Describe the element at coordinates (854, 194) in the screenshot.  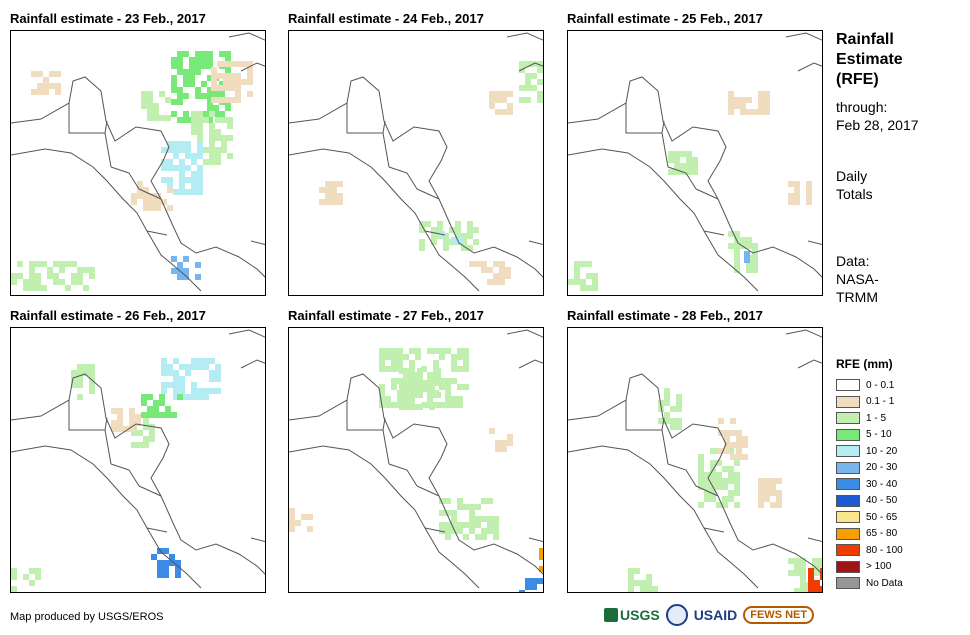
I see `totals-line2: Totals` at that location.